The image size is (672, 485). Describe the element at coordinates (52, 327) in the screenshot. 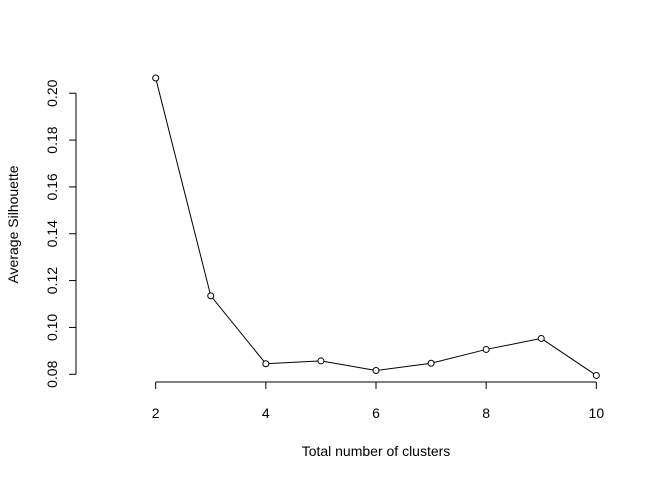

I see `y-tick-label: 0.10` at that location.